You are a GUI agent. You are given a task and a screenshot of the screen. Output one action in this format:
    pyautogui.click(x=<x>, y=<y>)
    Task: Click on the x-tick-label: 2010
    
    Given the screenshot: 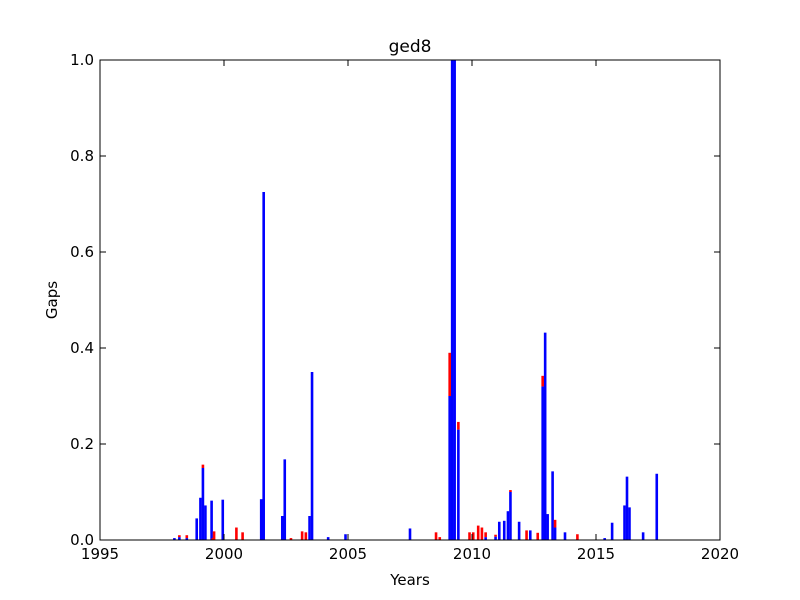 What is the action you would take?
    pyautogui.click(x=472, y=554)
    